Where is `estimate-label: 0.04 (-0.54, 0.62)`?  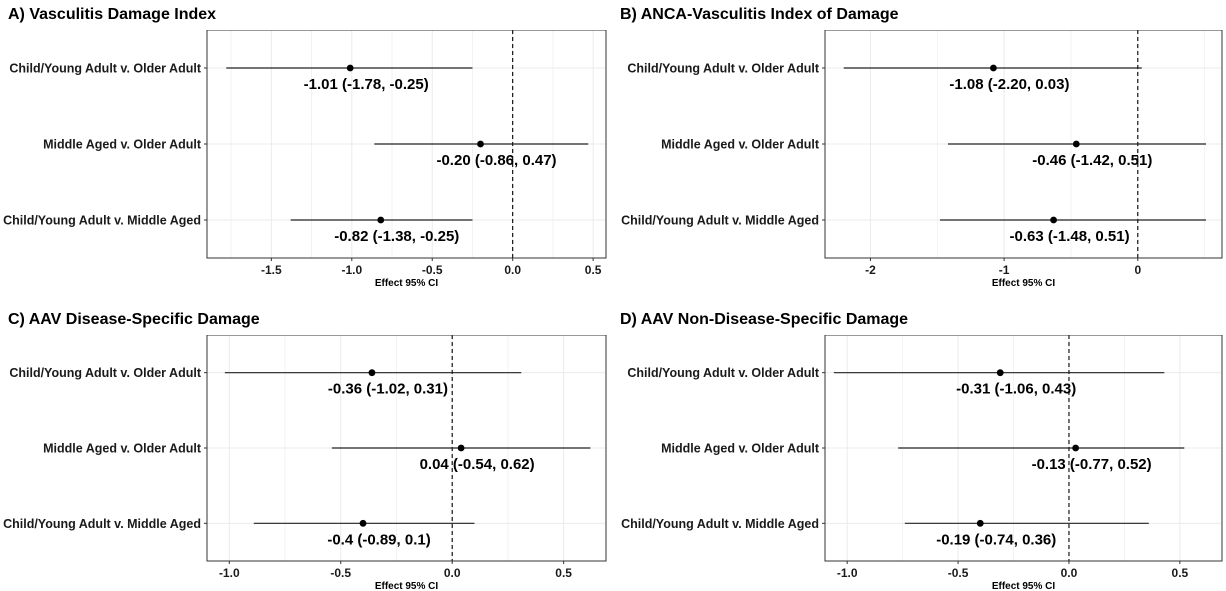 estimate-label: 0.04 (-0.54, 0.62) is located at coordinates (477, 464).